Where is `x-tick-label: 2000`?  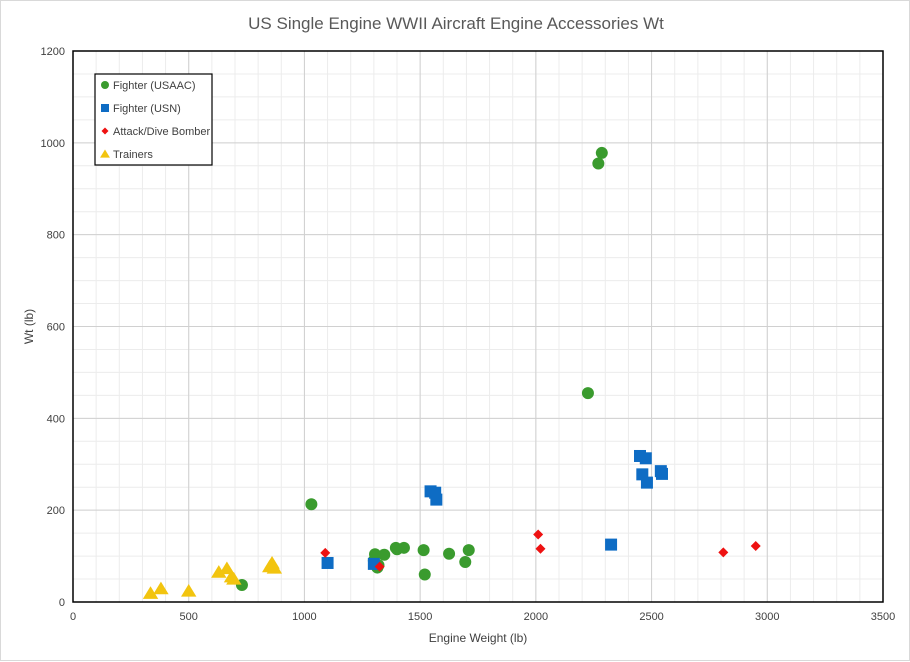
x-tick-label: 2000 is located at coordinates (536, 617).